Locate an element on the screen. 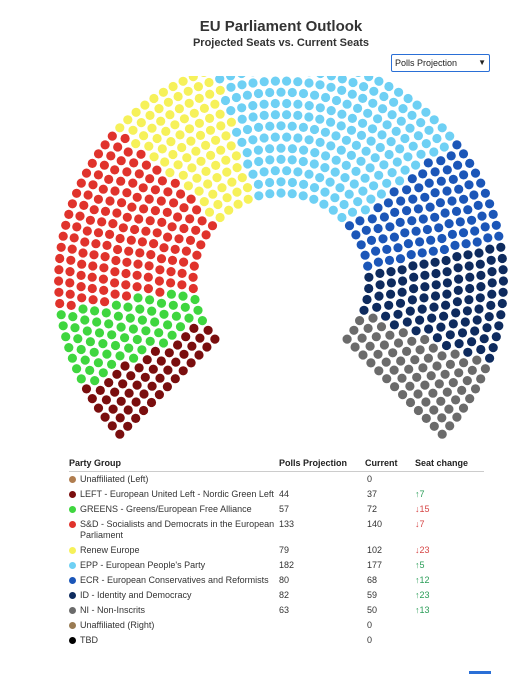 Image resolution: width=516 pixels, height=674 pixels. header-party-group: Party Group is located at coordinates (174, 463).